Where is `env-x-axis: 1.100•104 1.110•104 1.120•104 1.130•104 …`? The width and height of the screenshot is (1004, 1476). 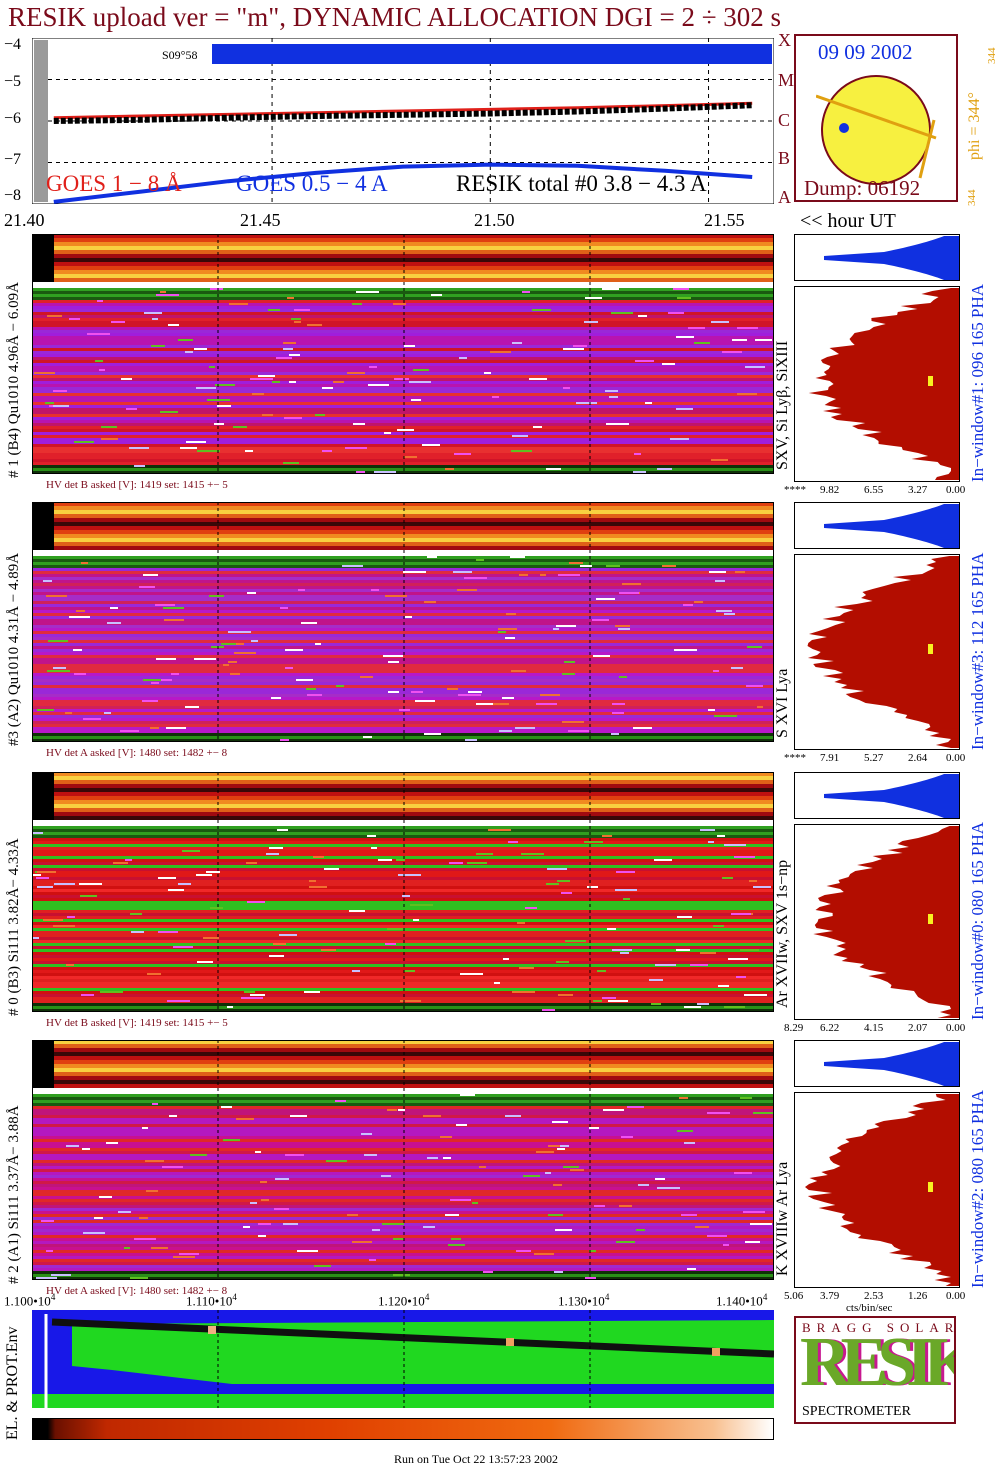 env-x-axis: 1.100•104 1.110•104 1.120•104 1.130•104 … is located at coordinates (390, 1302).